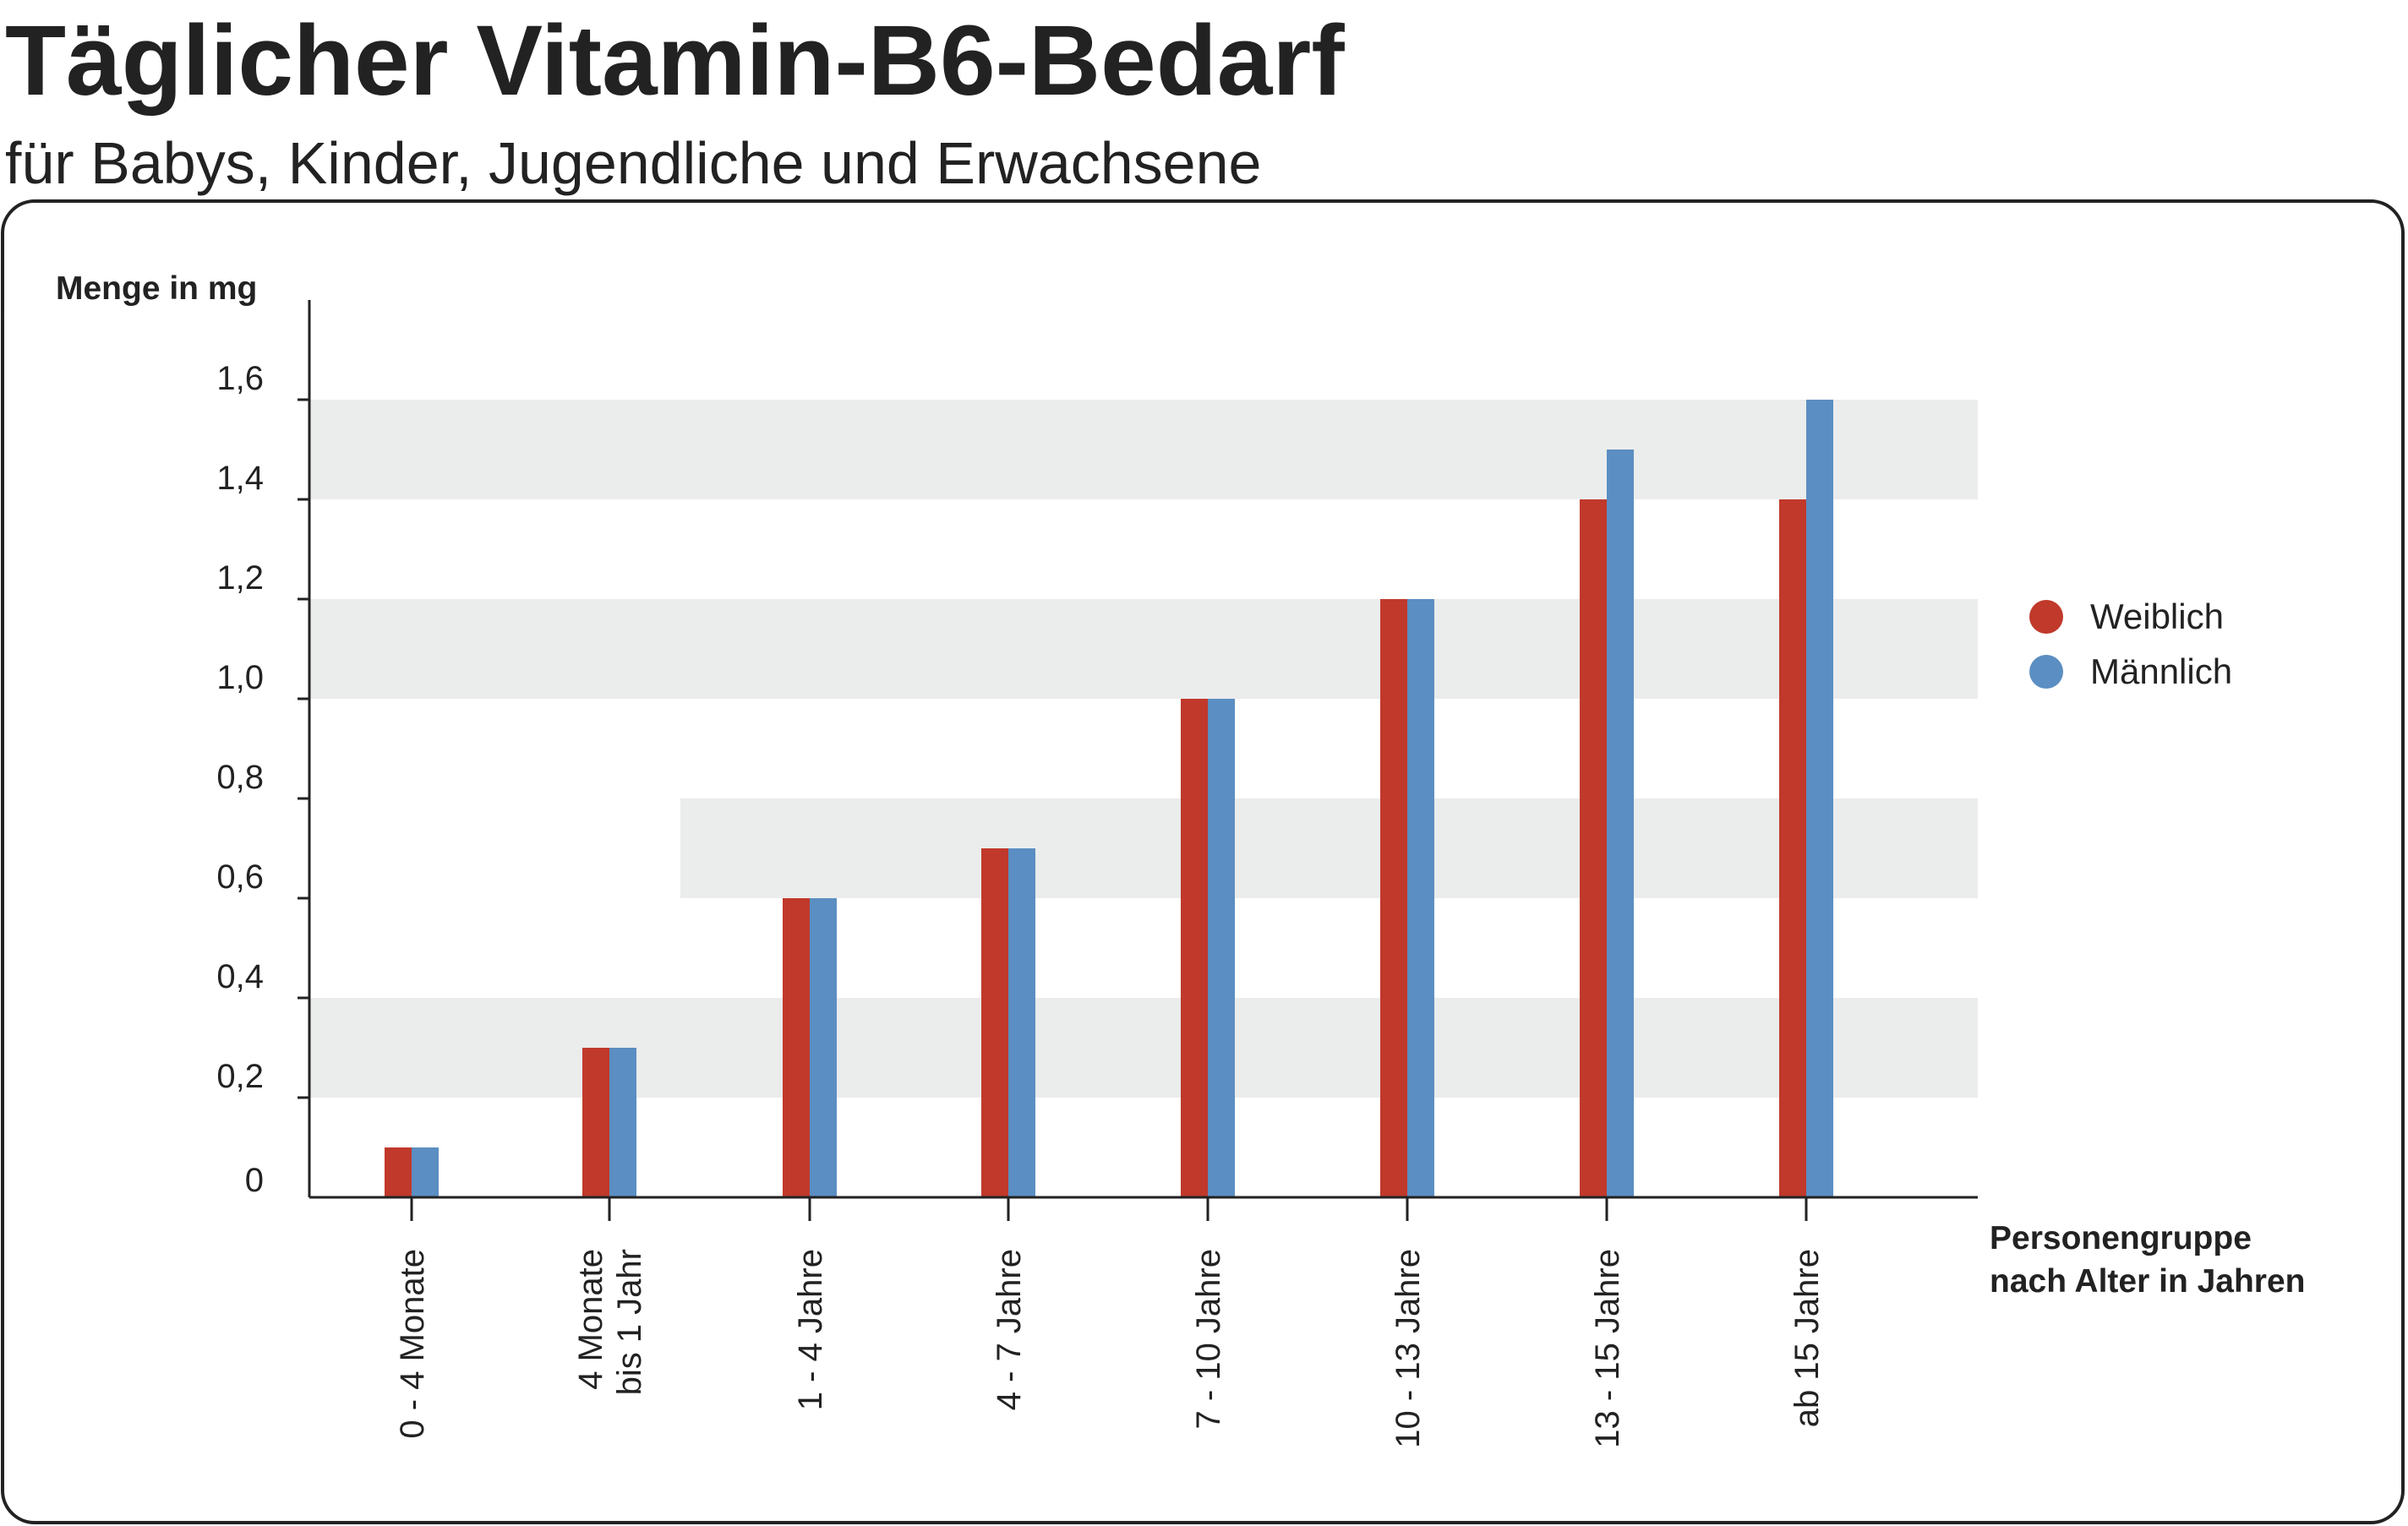  I want to click on y-tick-label: 0, so click(255, 1180).